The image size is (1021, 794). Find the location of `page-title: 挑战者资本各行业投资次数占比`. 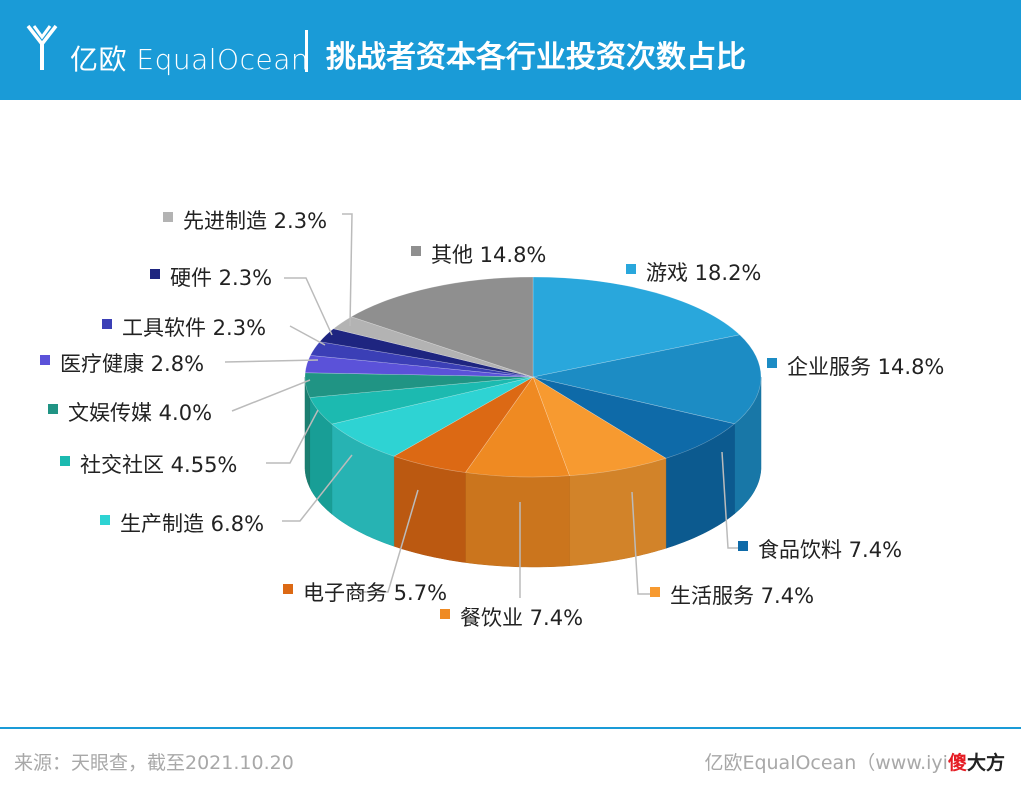

page-title: 挑战者资本各行业投资次数占比 is located at coordinates (536, 57).